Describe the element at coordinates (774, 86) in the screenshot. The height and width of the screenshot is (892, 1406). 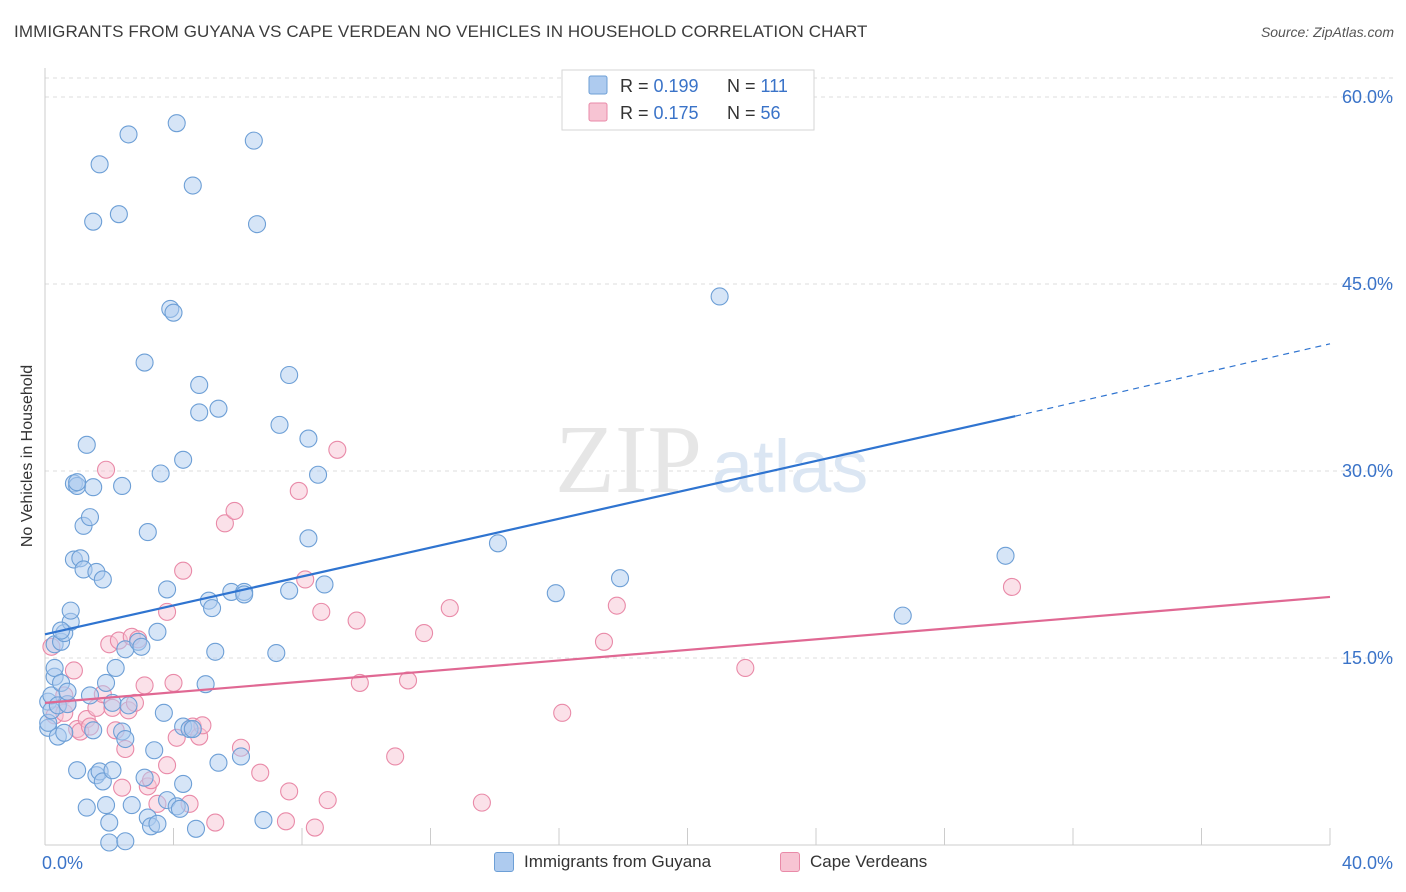
I see `legend-n-value-guyana: 111` at that location.